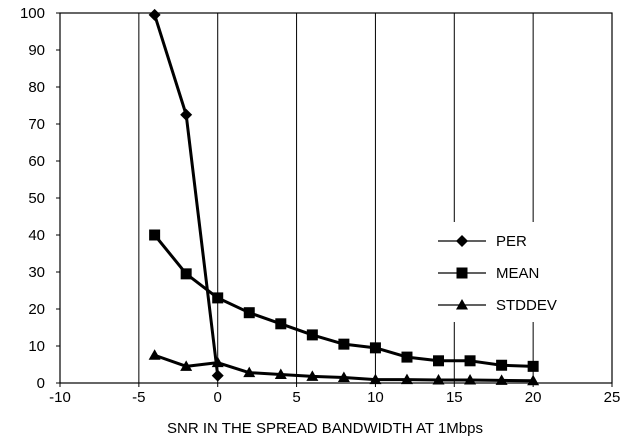 The image size is (640, 440). I want to click on legend-label-mean: MEAN, so click(517, 273).